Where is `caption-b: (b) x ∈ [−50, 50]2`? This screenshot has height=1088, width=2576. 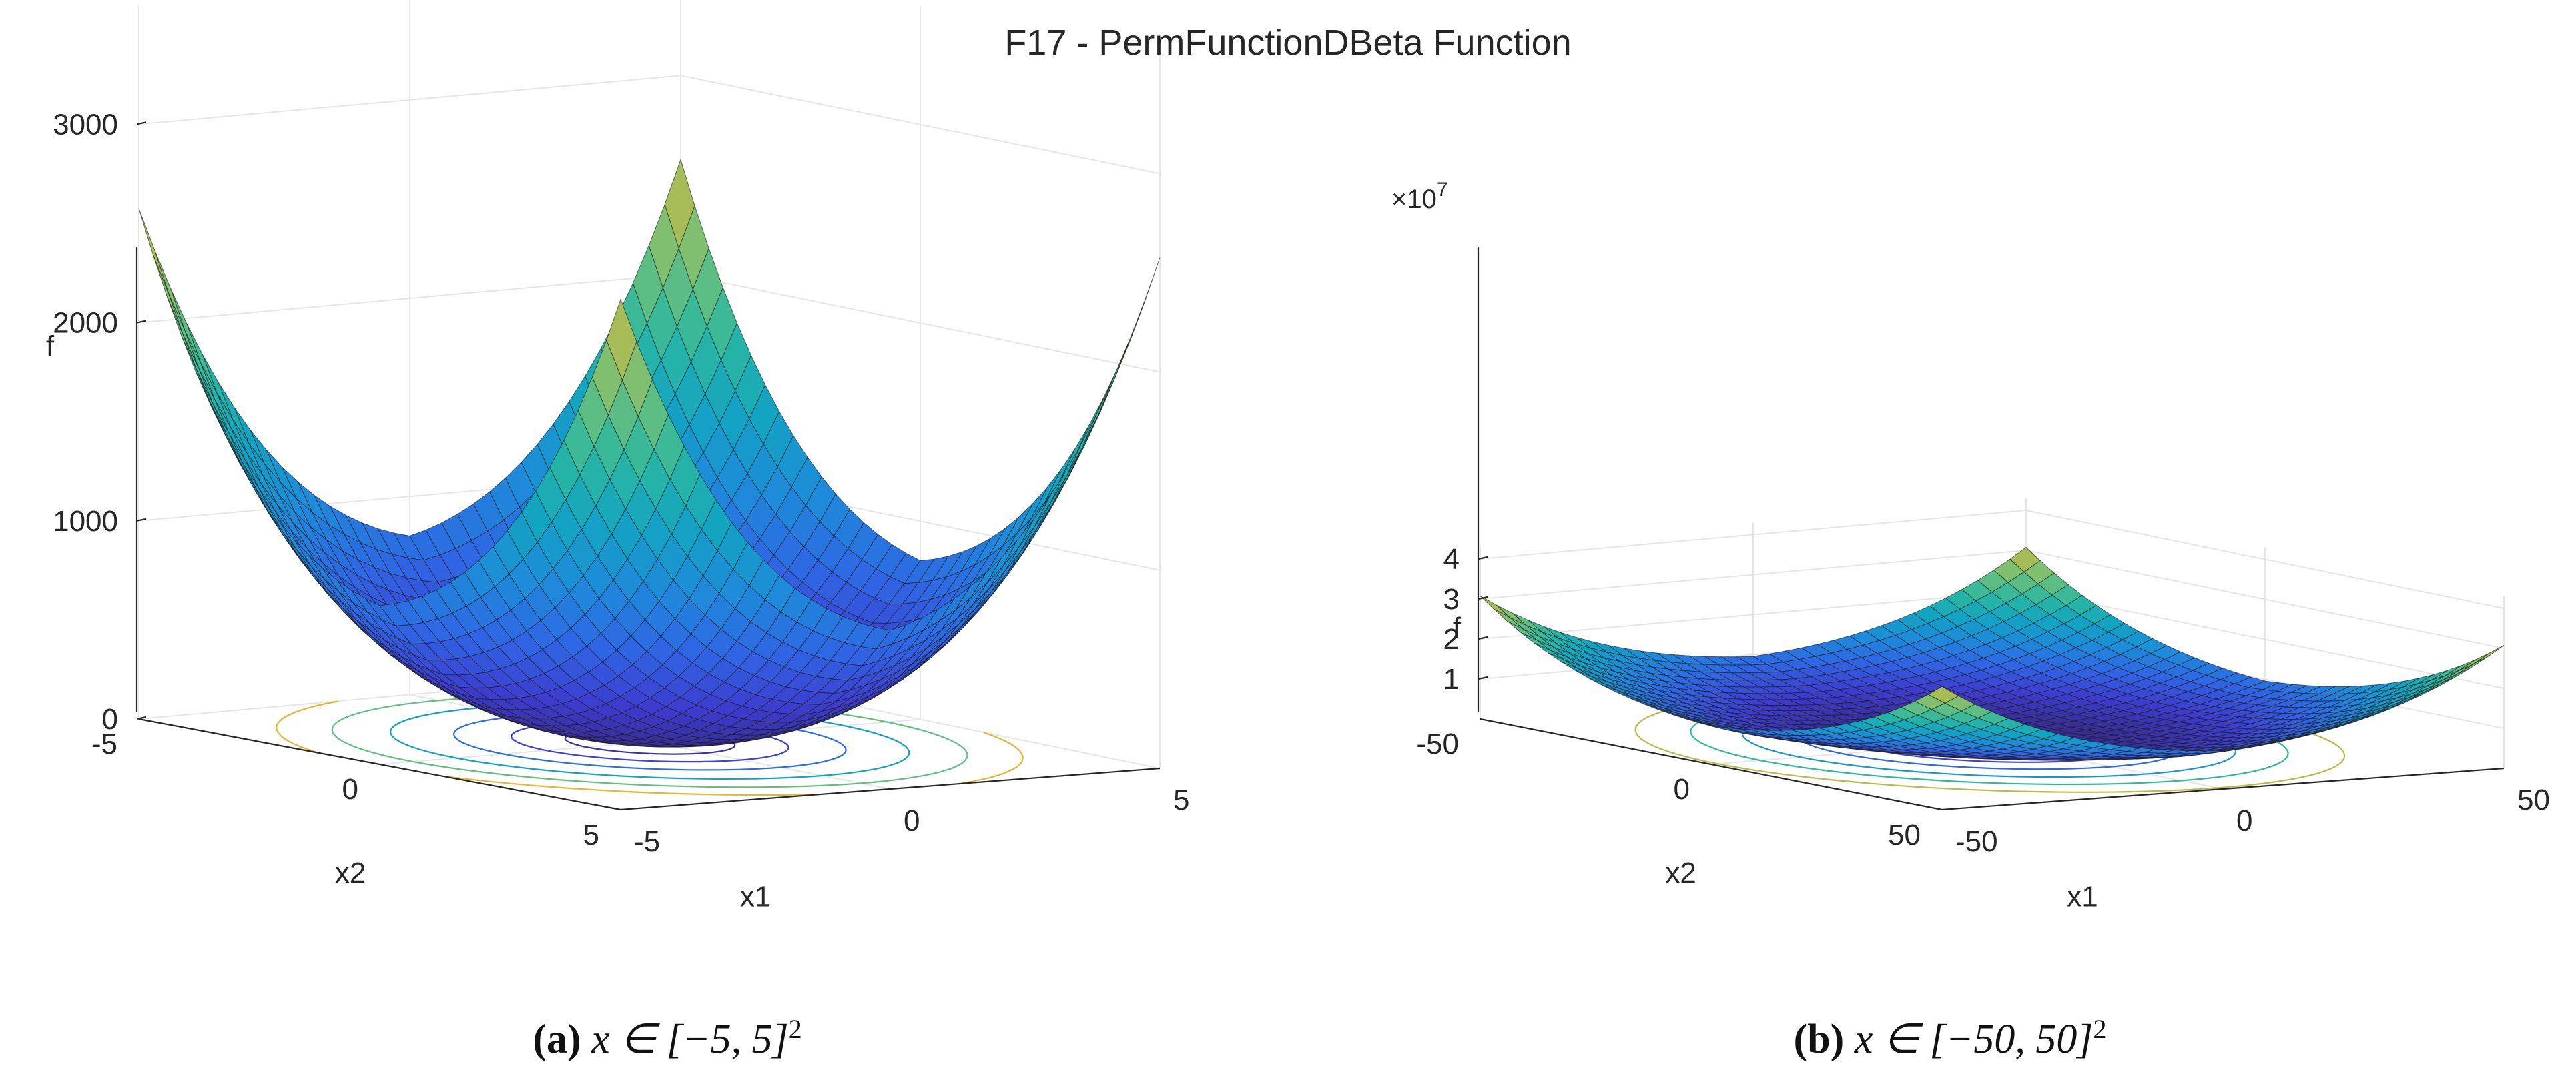
caption-b: (b) x ∈ [−50, 50]2 is located at coordinates (1950, 1038).